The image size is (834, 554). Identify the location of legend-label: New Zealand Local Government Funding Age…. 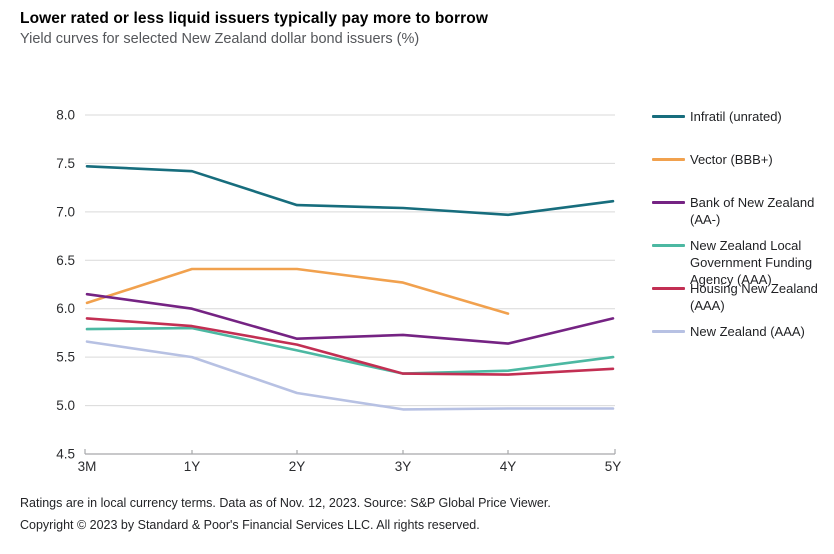
(751, 263).